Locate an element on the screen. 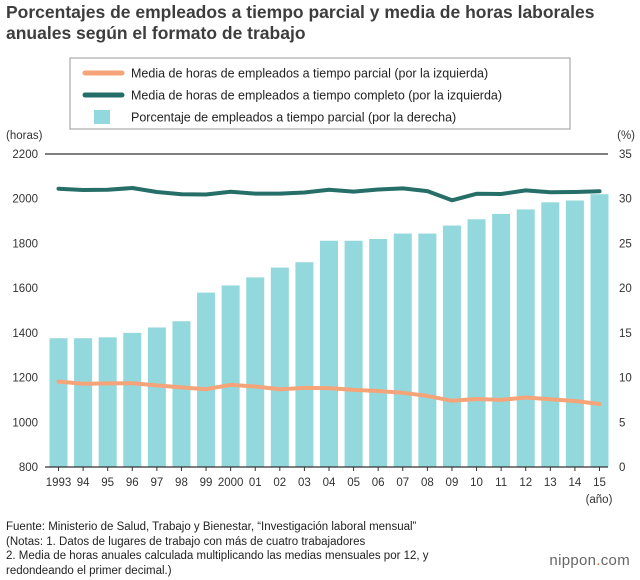 Image resolution: width=640 pixels, height=580 pixels. x-tick-label: 06 is located at coordinates (378, 483).